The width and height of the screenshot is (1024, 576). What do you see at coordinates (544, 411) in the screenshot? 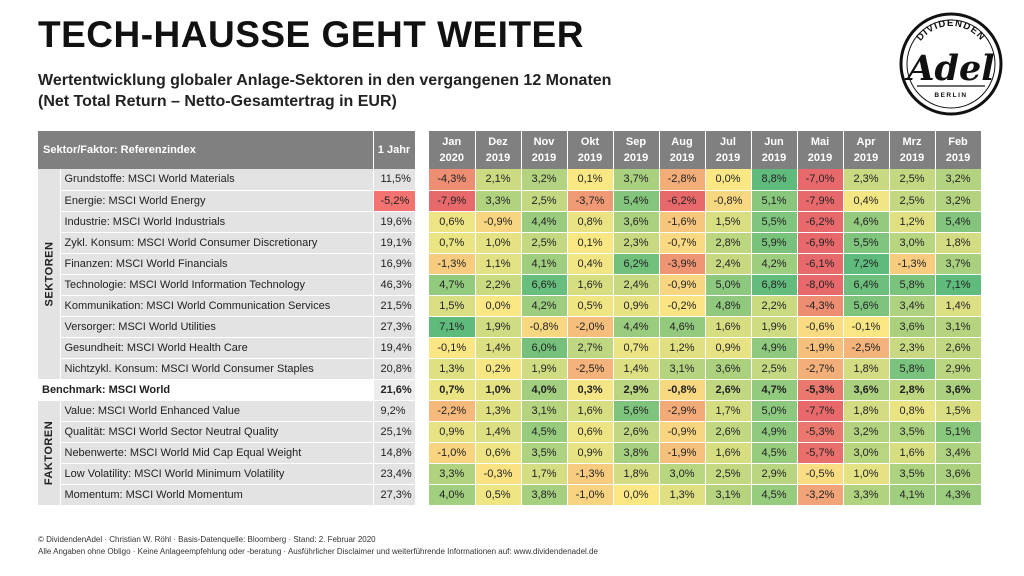
I see `month-value: 3,1%` at bounding box center [544, 411].